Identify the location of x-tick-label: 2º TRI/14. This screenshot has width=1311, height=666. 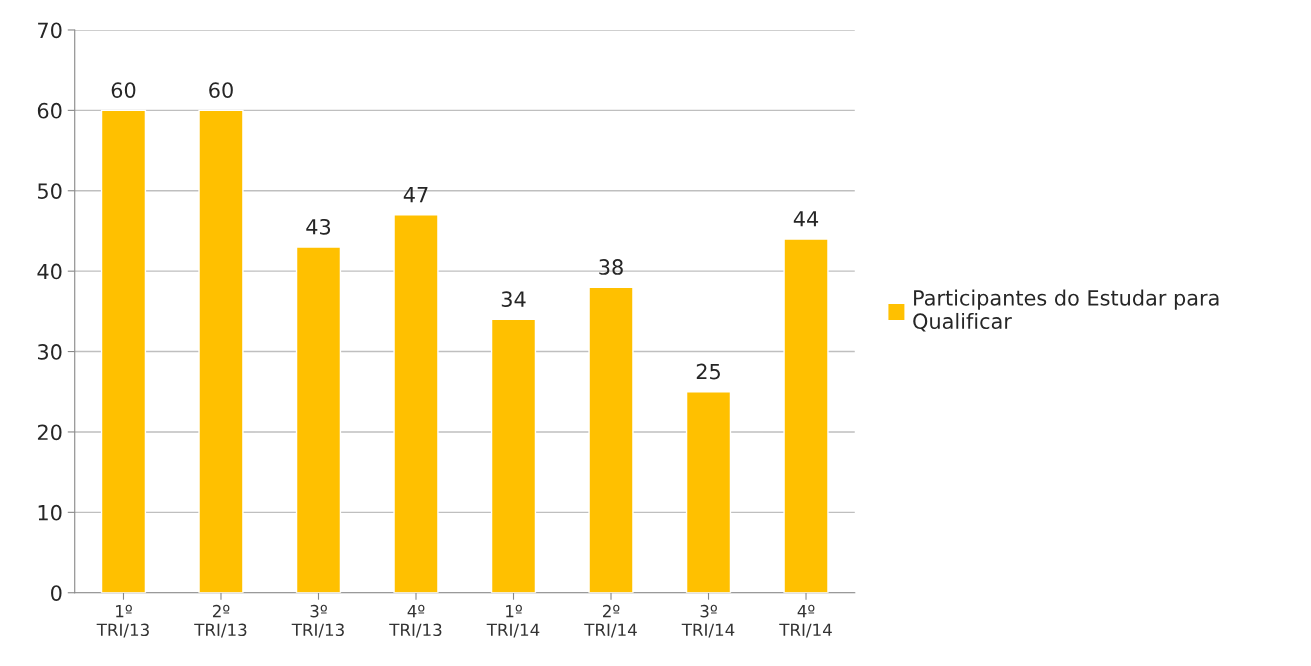
(610, 621).